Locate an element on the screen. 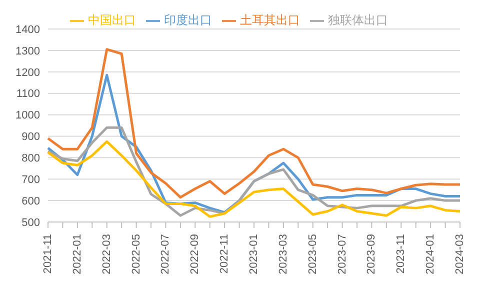 The height and width of the screenshot is (288, 480). x-tick-label: 2022-03 is located at coordinates (106, 254).